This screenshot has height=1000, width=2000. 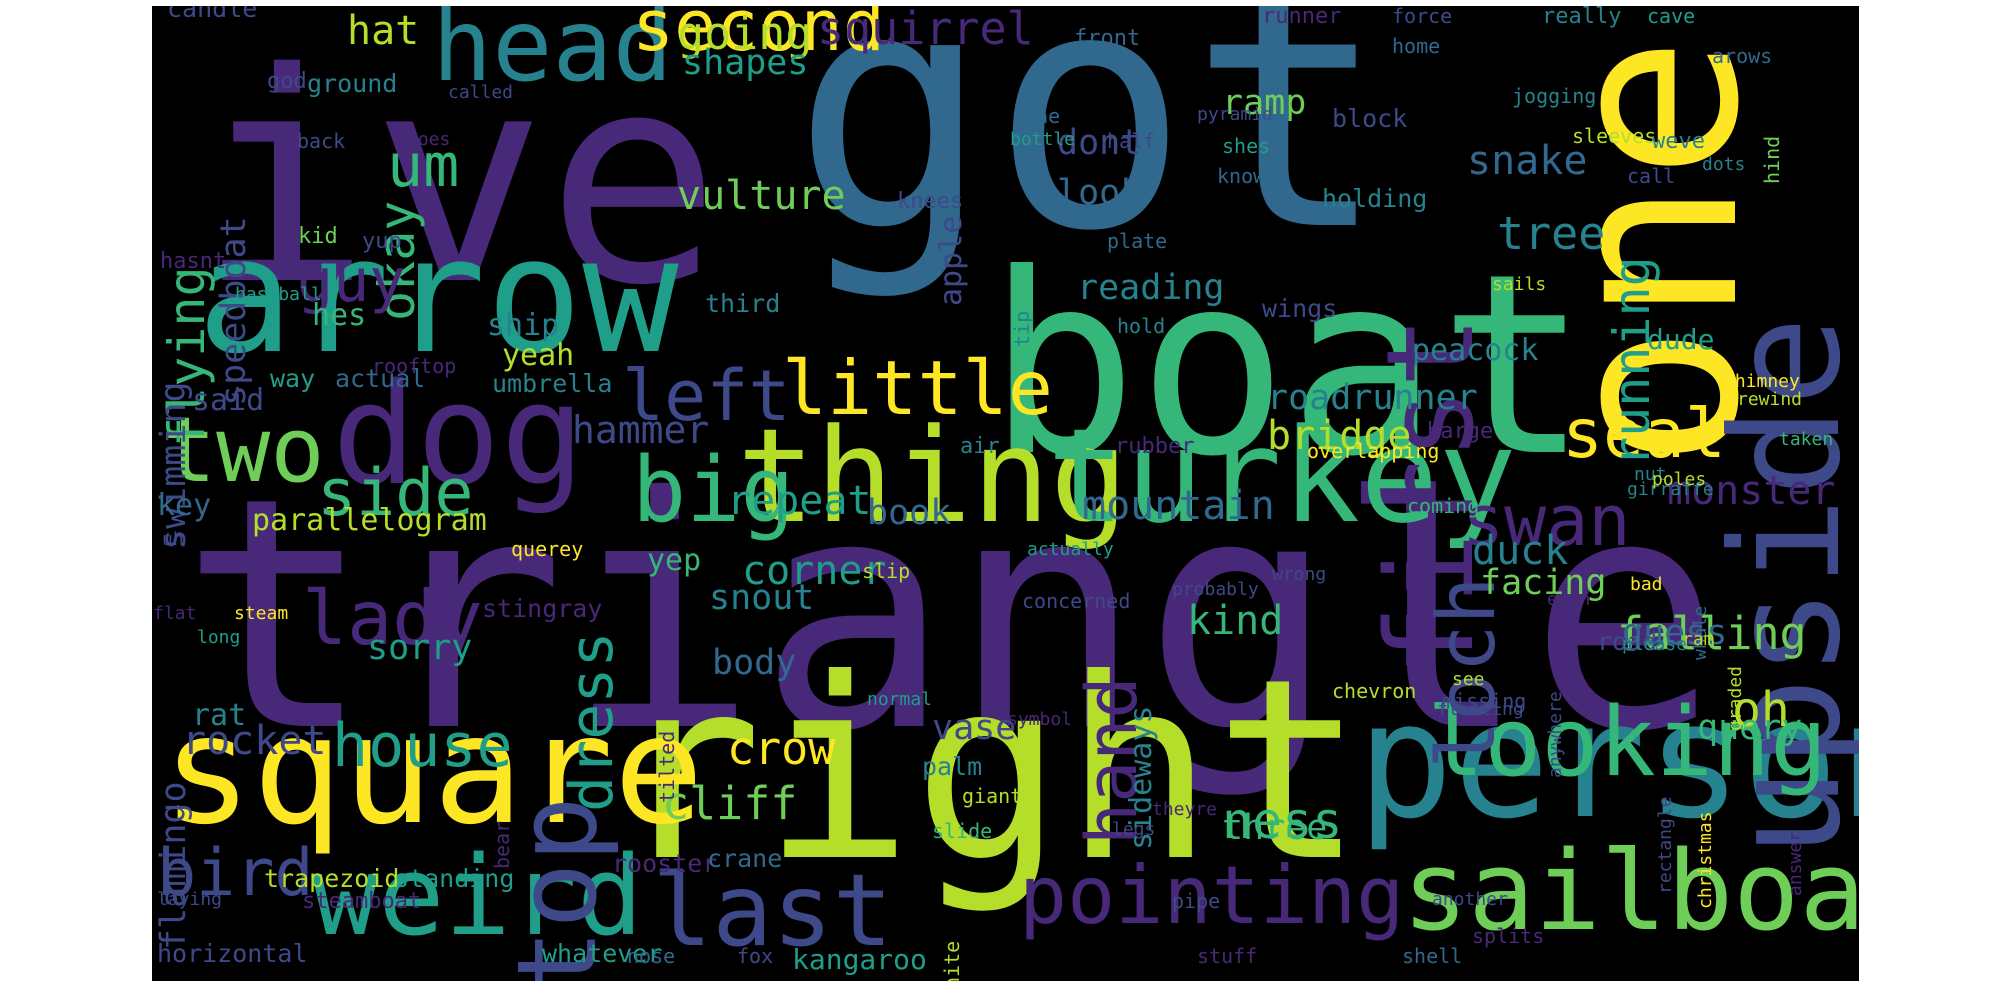 I want to click on word-cave: cave, so click(x=1671, y=17).